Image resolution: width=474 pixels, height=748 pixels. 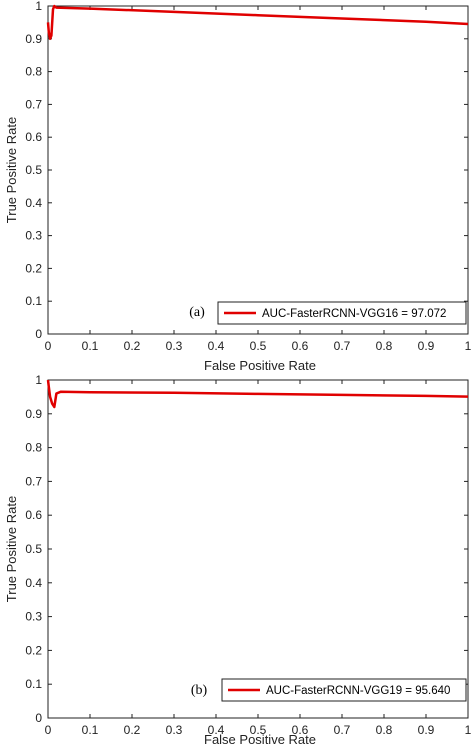 What do you see at coordinates (199, 690) in the screenshot?
I see `panel-label: (b)` at bounding box center [199, 690].